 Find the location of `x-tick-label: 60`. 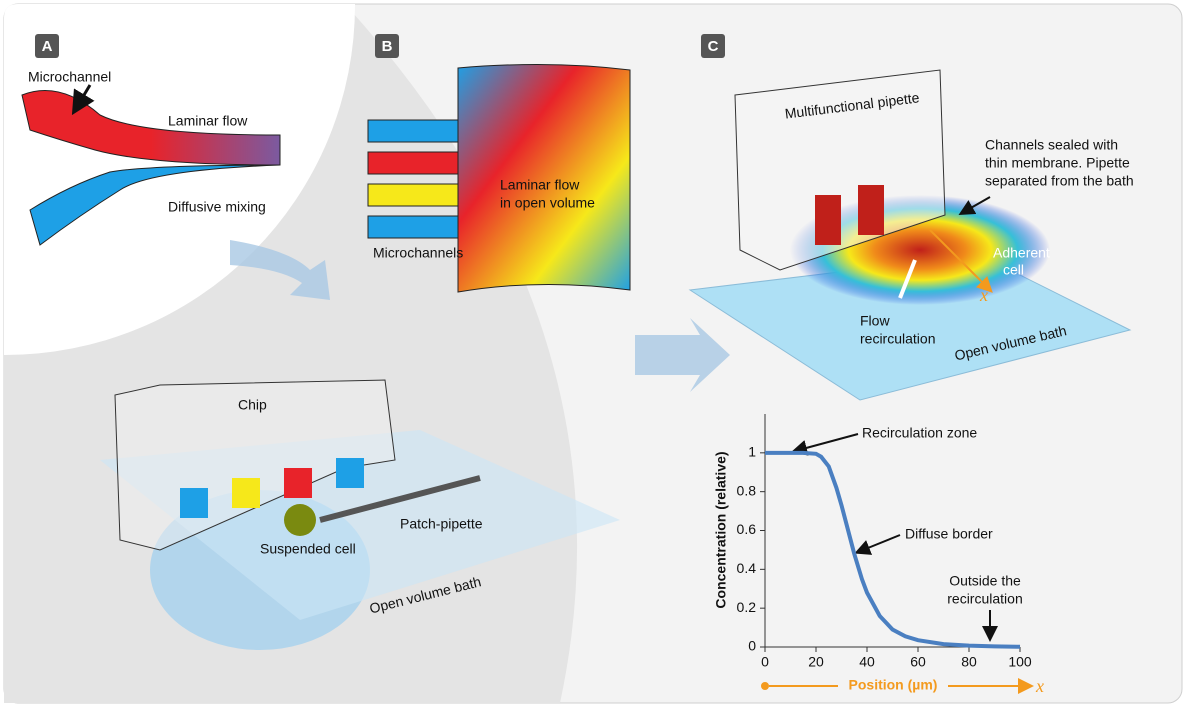

x-tick-label: 60 is located at coordinates (918, 662).